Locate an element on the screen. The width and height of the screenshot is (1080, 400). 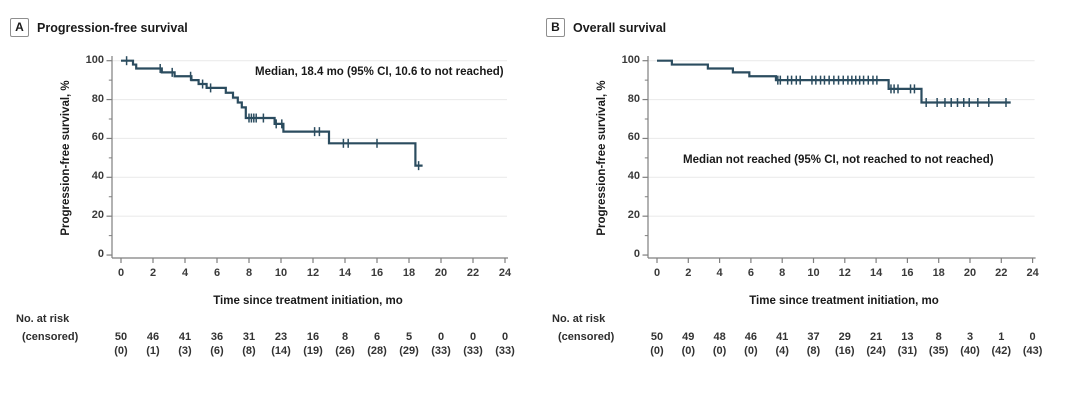
at-risk-value: 8 is located at coordinates (938, 337).